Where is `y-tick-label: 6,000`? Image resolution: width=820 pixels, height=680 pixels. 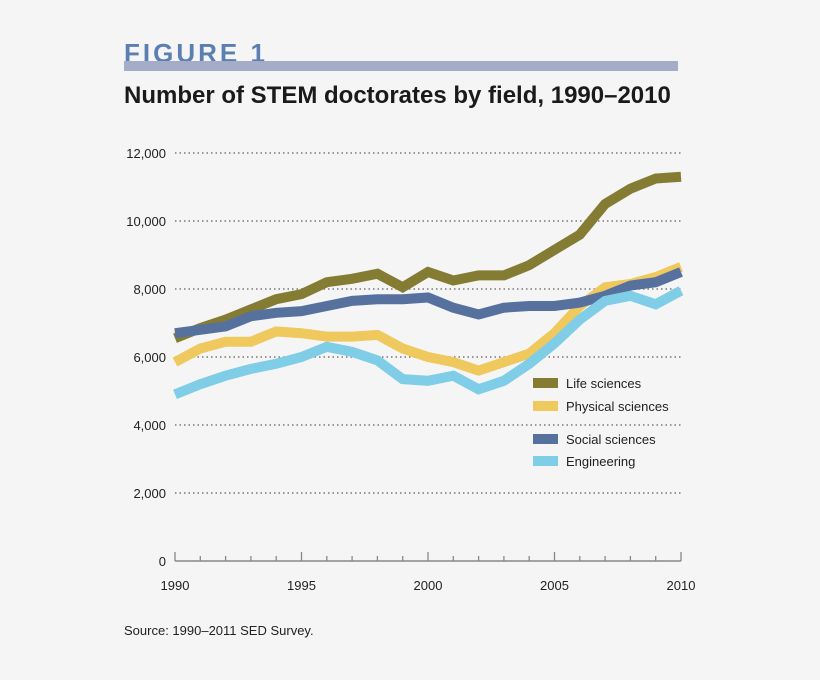 y-tick-label: 6,000 is located at coordinates (149, 357).